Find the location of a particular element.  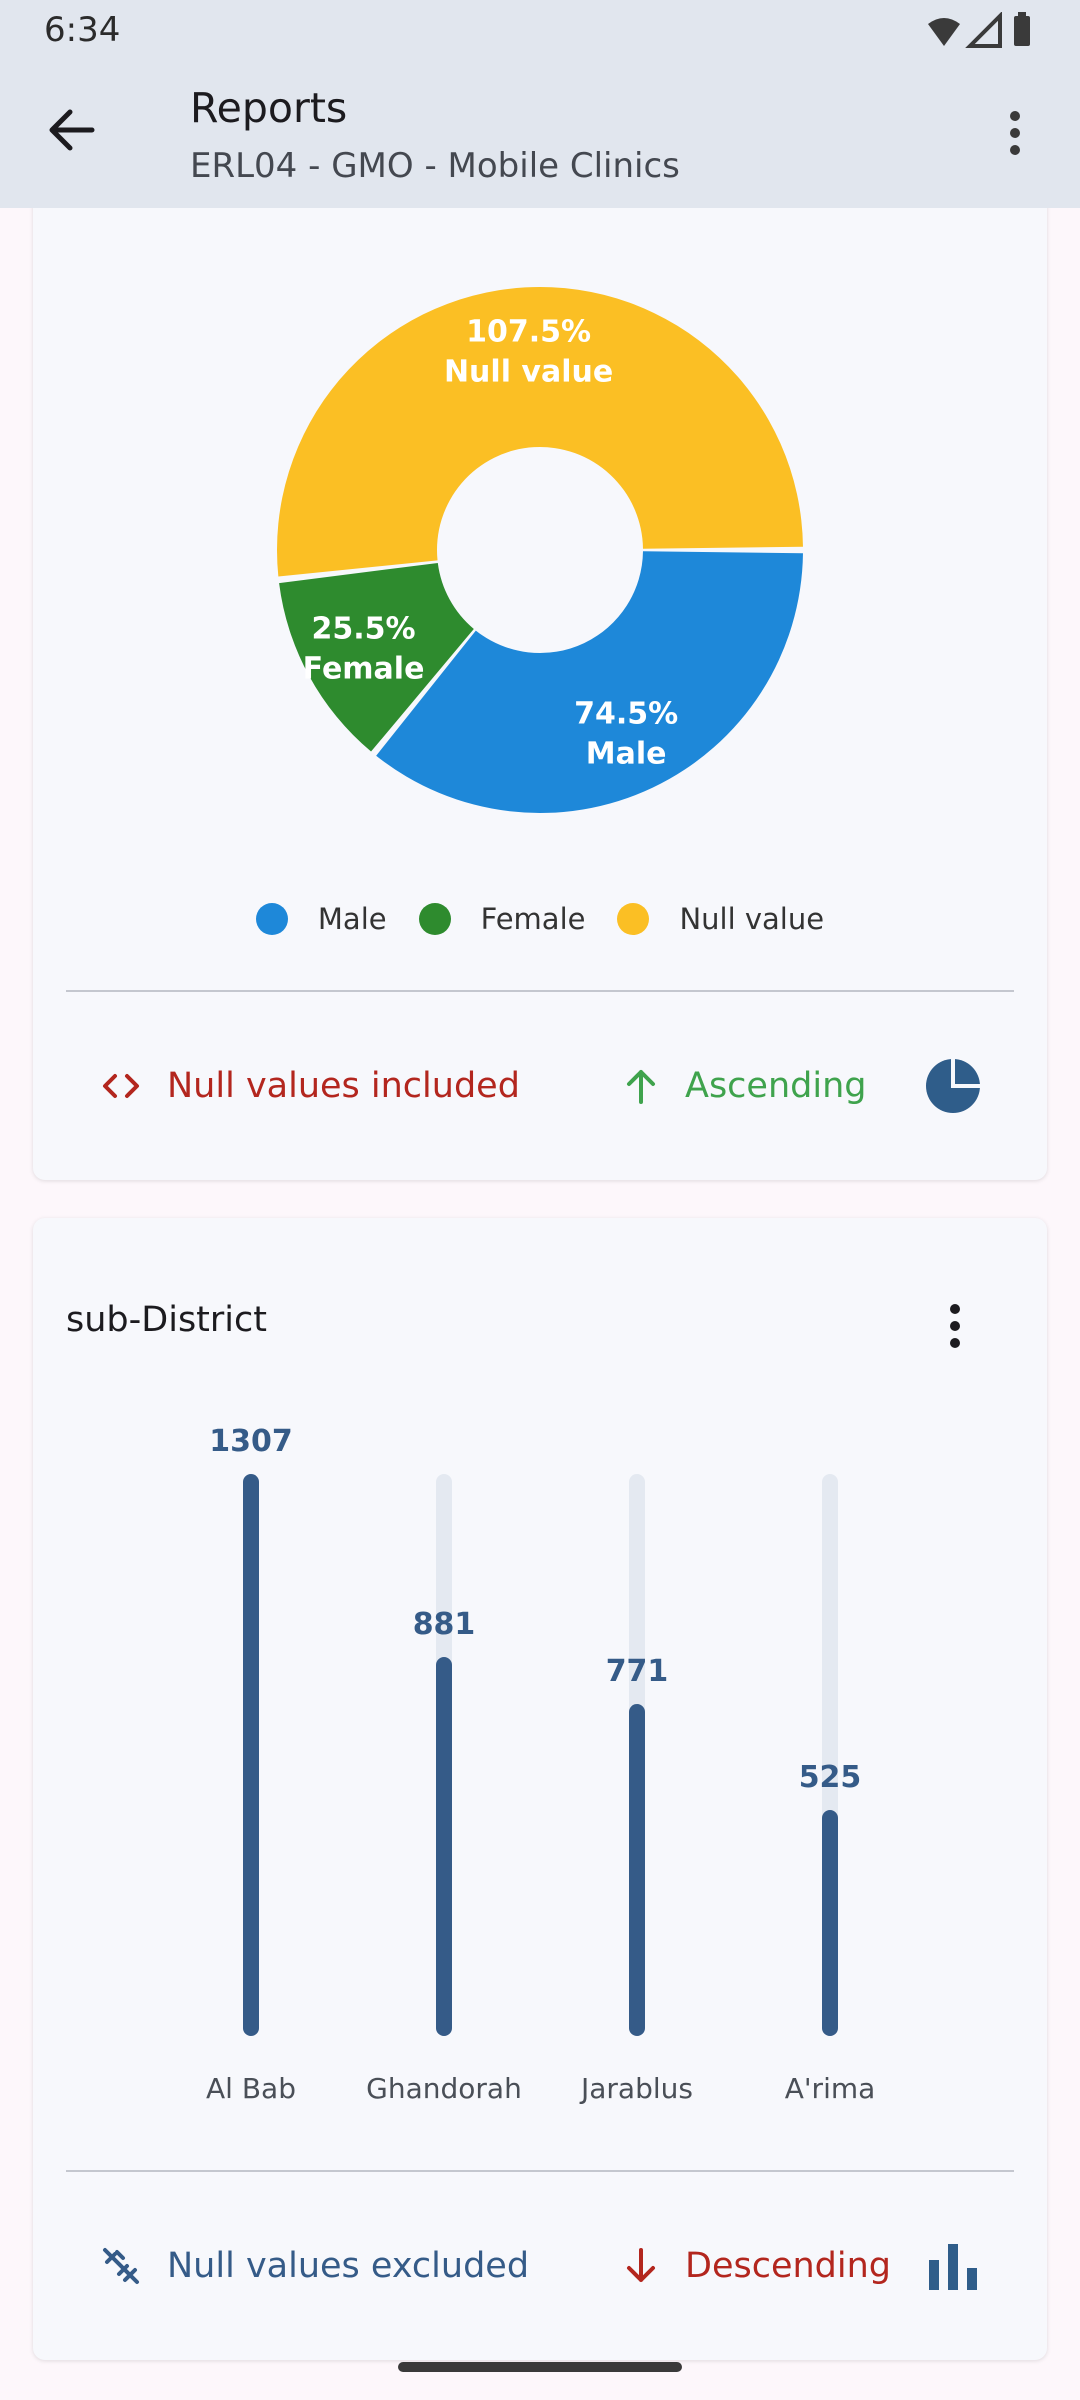

legend-label-null: Null value is located at coordinates (752, 919).